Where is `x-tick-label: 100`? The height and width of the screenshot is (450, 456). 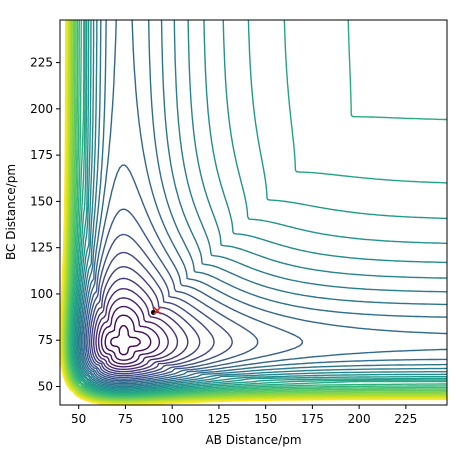 x-tick-label: 100 is located at coordinates (172, 419).